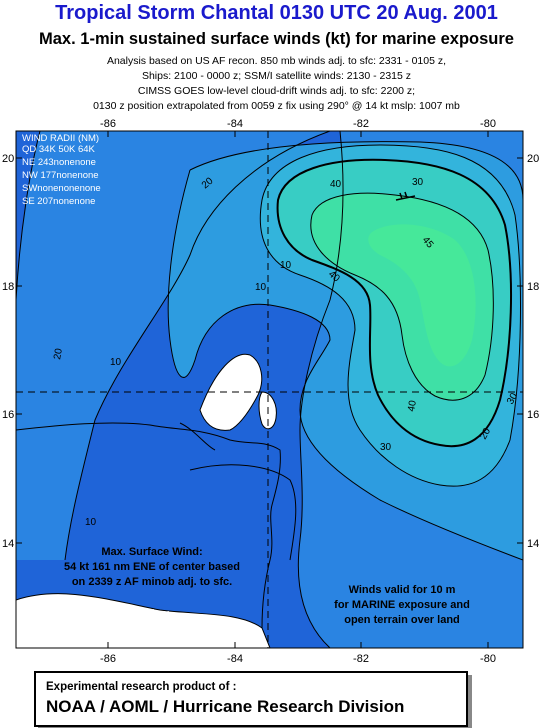 This screenshot has width=553, height=728. Describe the element at coordinates (116, 362) in the screenshot. I see `contour-label-10-west: 10` at that location.